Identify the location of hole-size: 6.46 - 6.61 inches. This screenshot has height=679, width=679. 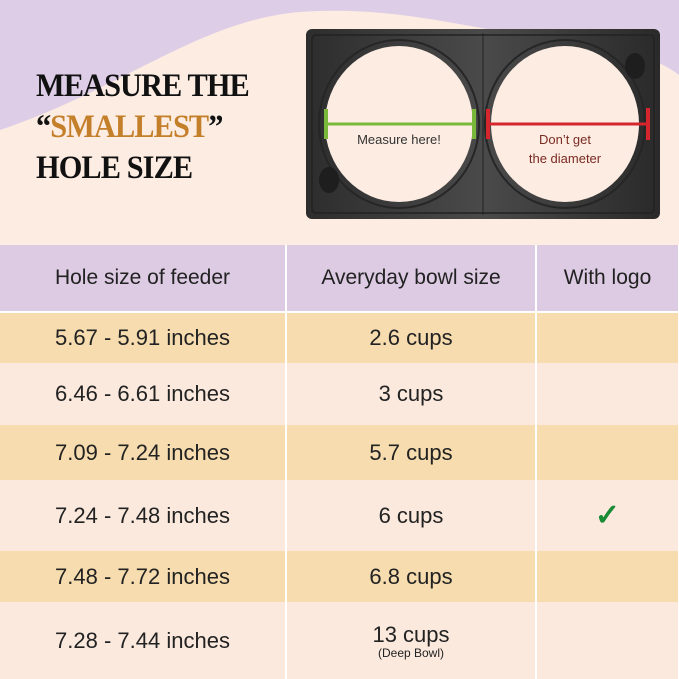
(143, 394).